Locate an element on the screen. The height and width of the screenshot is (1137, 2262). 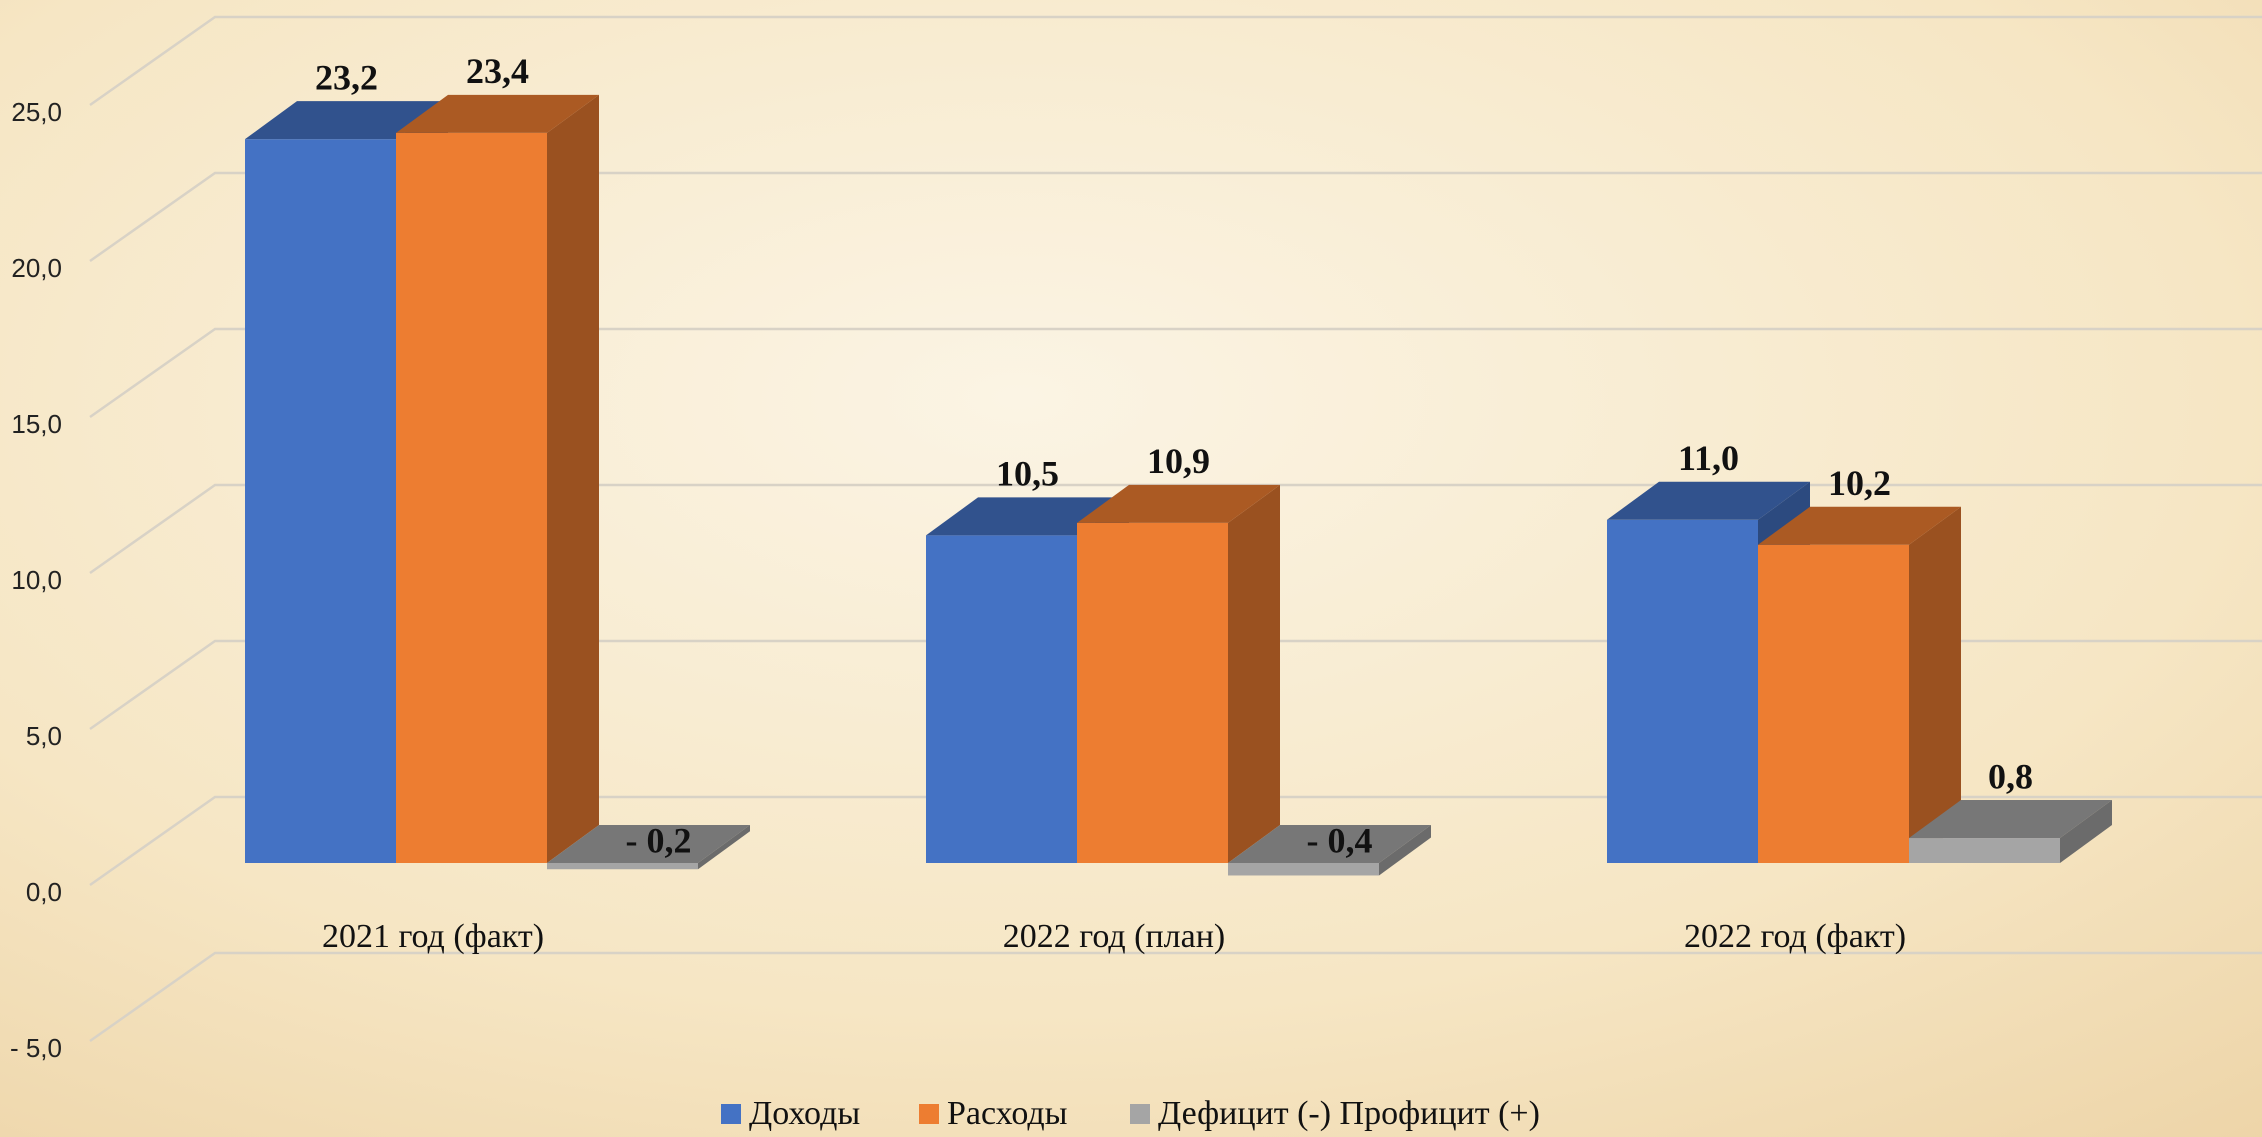
legend-label: Доходы is located at coordinates (804, 1113).